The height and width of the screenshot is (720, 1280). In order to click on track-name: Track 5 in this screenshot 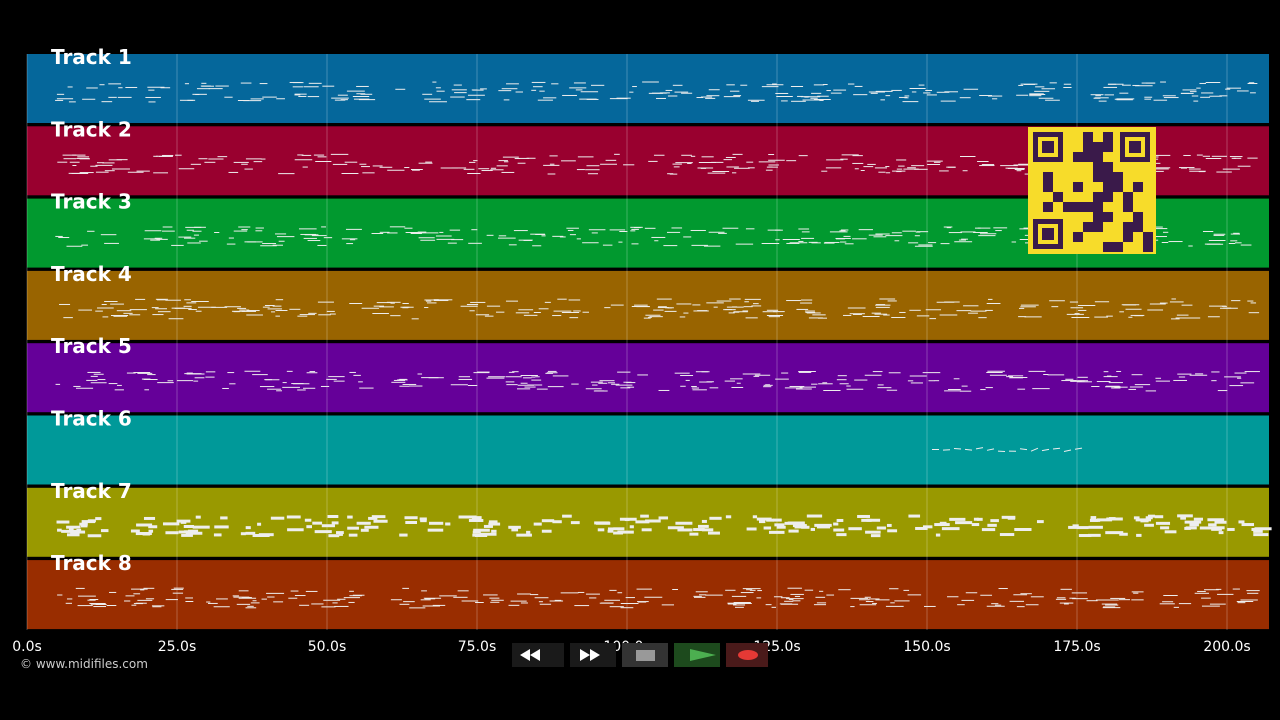, I will do `click(91, 346)`.